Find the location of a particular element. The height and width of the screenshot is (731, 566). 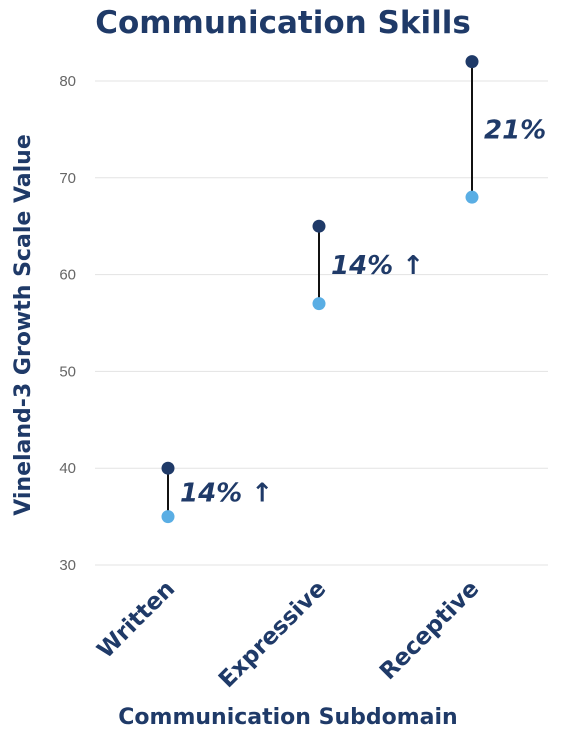

x-axis-title: Communication Subdomain is located at coordinates (287, 717).